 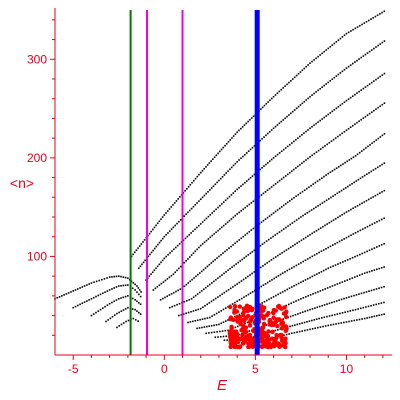 What do you see at coordinates (255, 369) in the screenshot?
I see `x-tick-label: 5` at bounding box center [255, 369].